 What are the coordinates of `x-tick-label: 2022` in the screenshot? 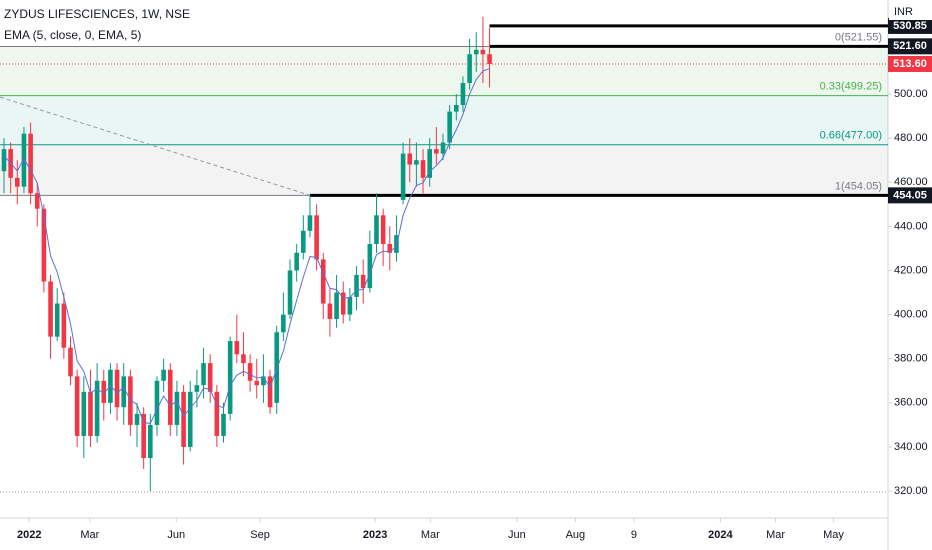 It's located at (29, 535).